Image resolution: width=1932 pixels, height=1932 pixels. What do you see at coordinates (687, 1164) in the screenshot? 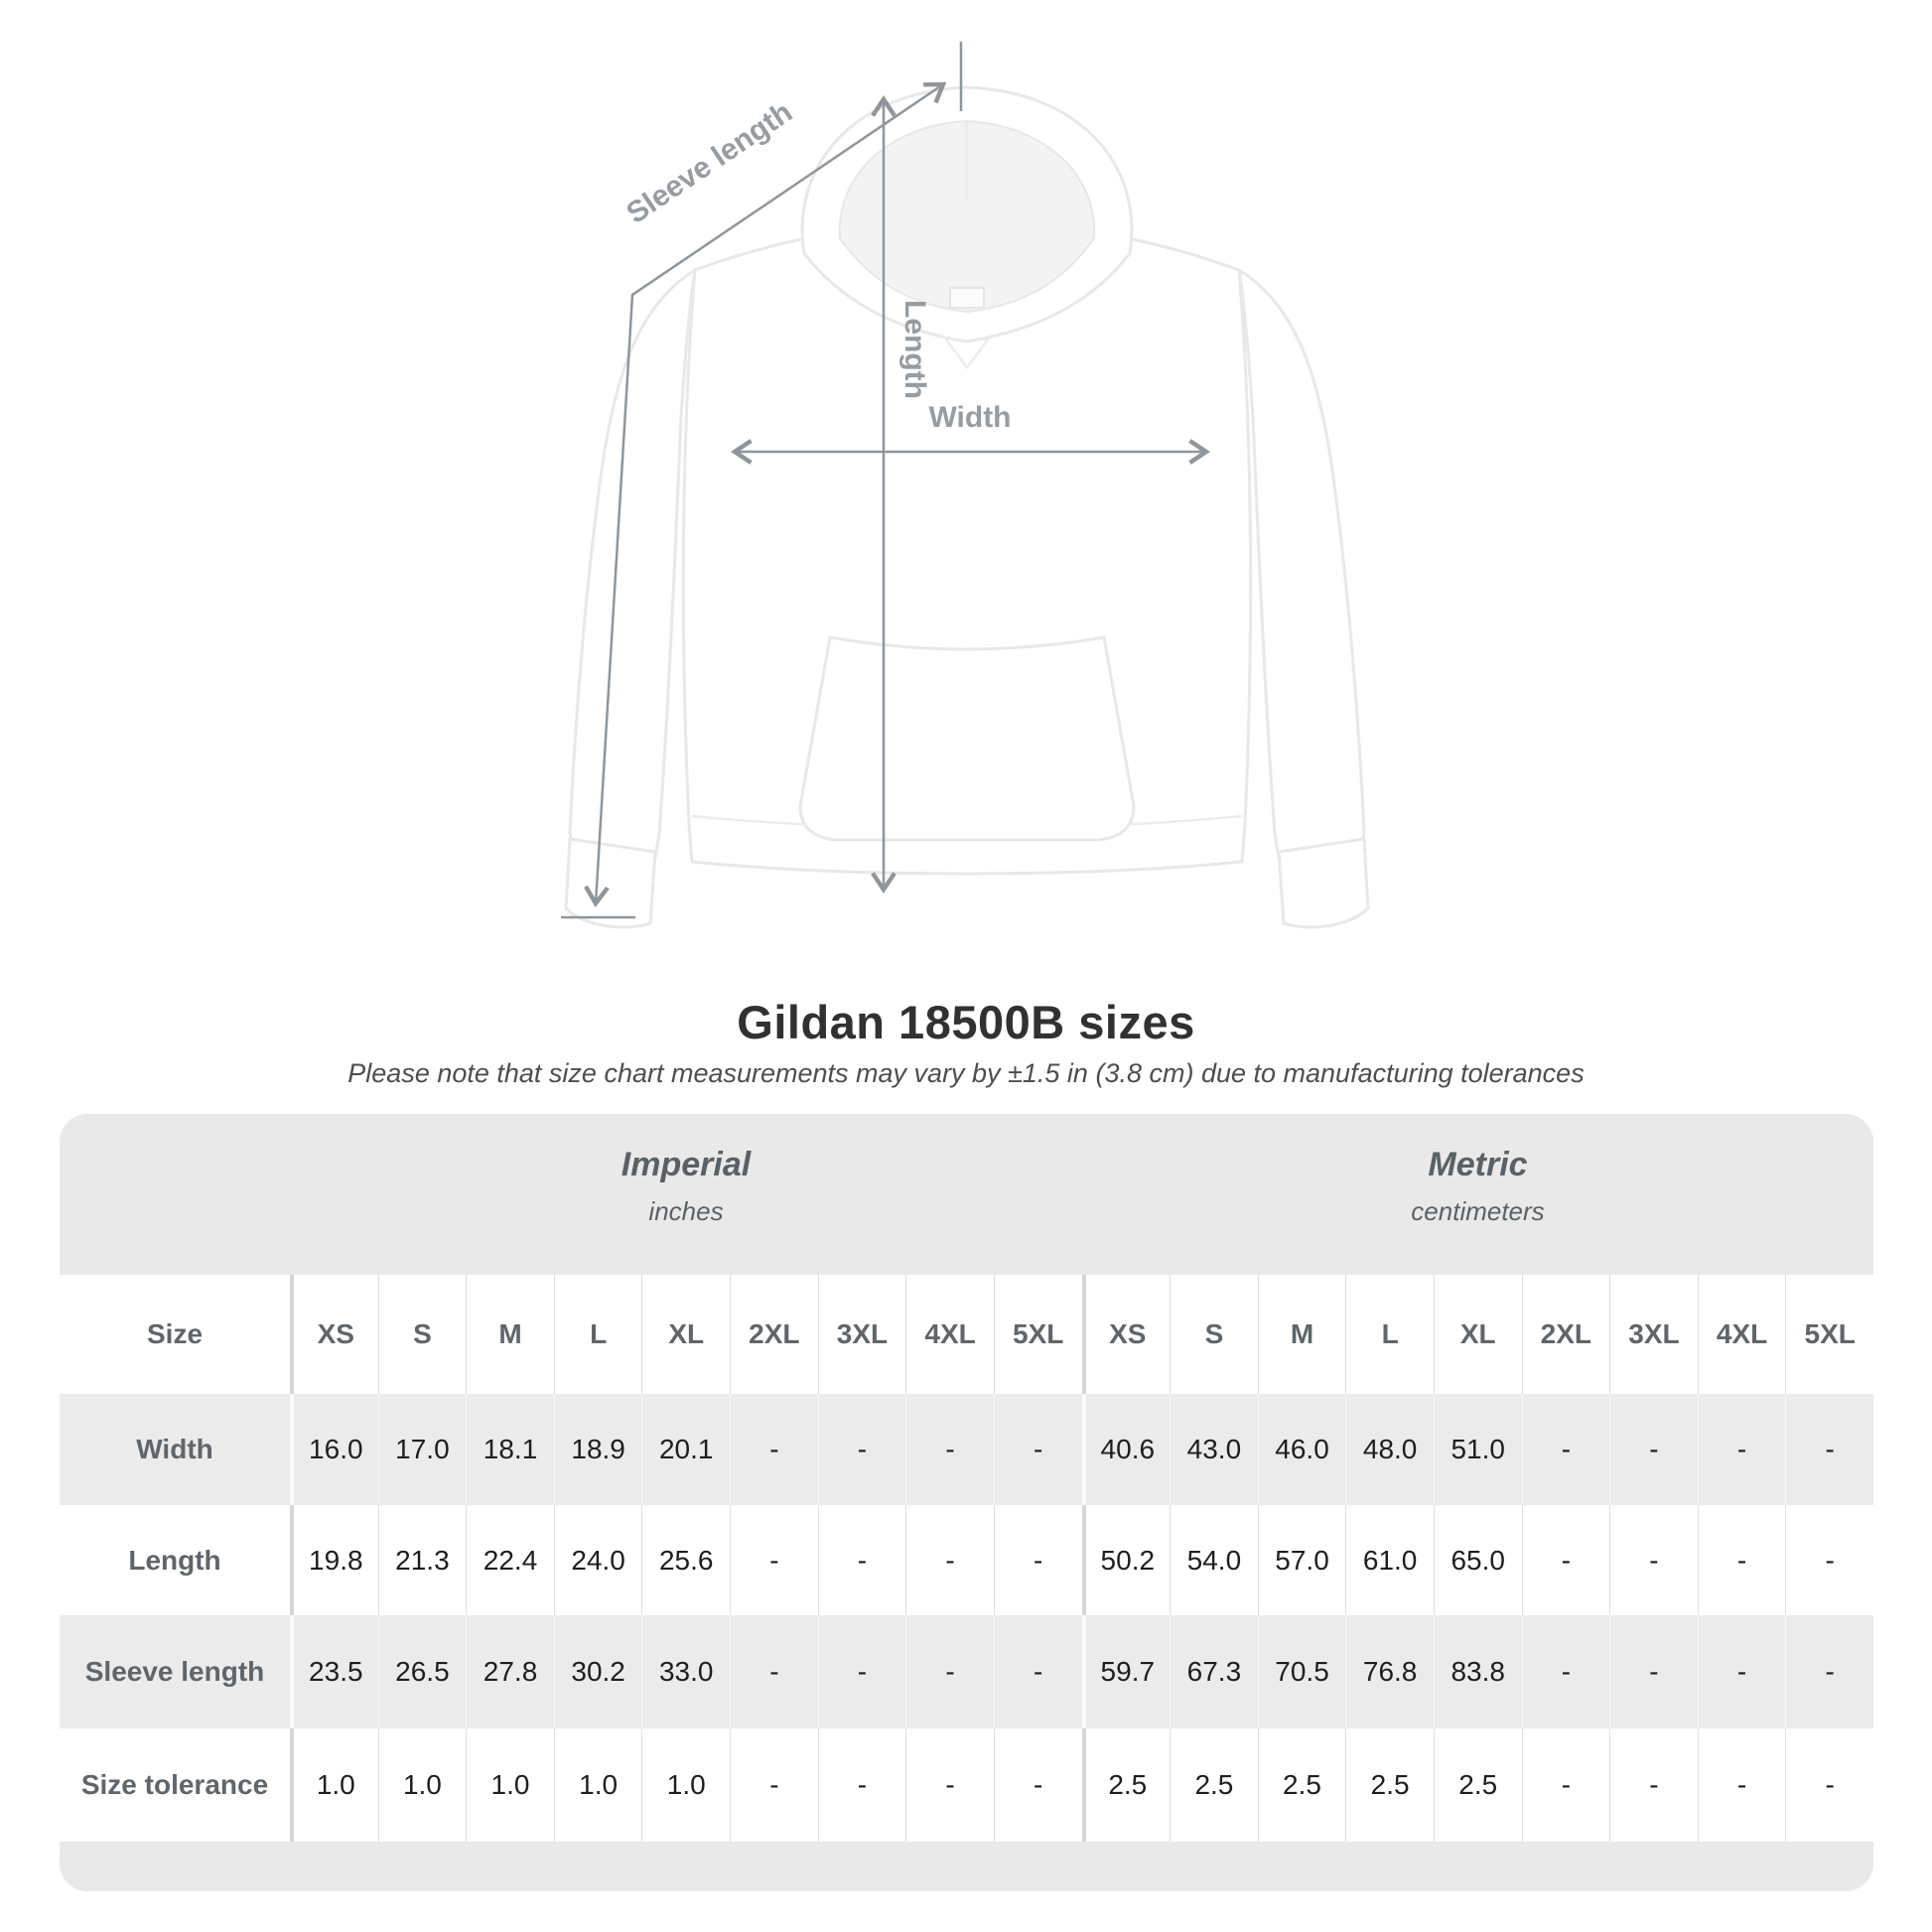
I see `unit-name-imperial: Imperial` at bounding box center [687, 1164].